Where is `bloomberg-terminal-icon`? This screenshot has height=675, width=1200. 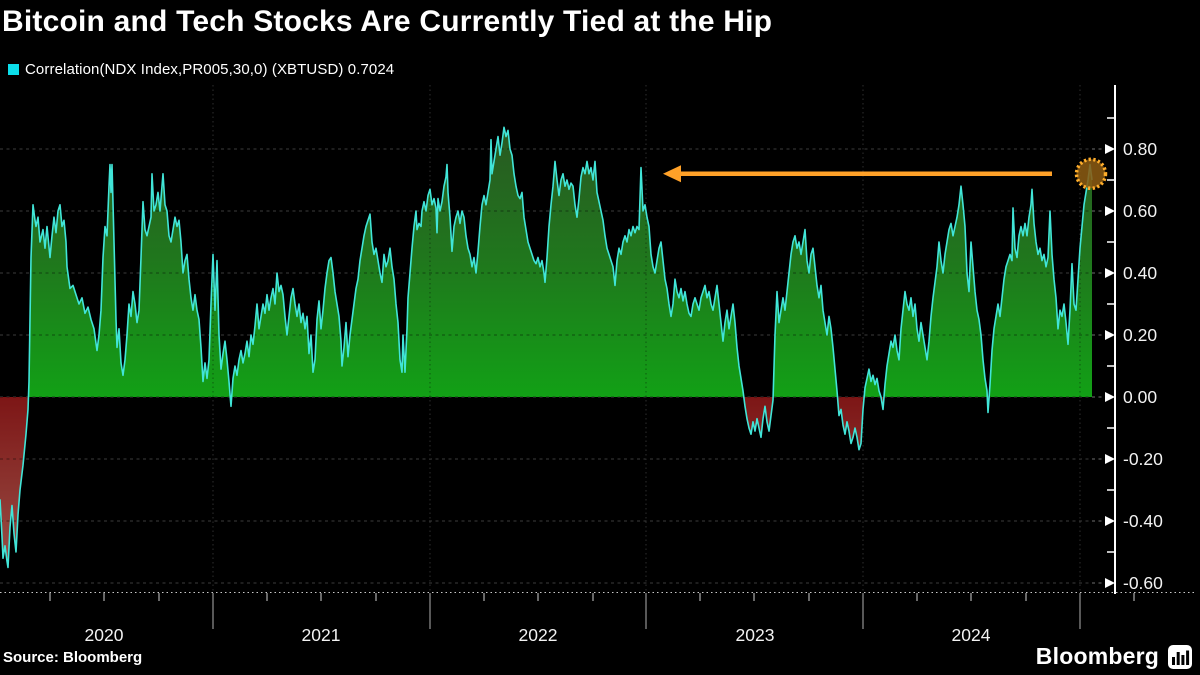
bloomberg-terminal-icon is located at coordinates (1180, 656).